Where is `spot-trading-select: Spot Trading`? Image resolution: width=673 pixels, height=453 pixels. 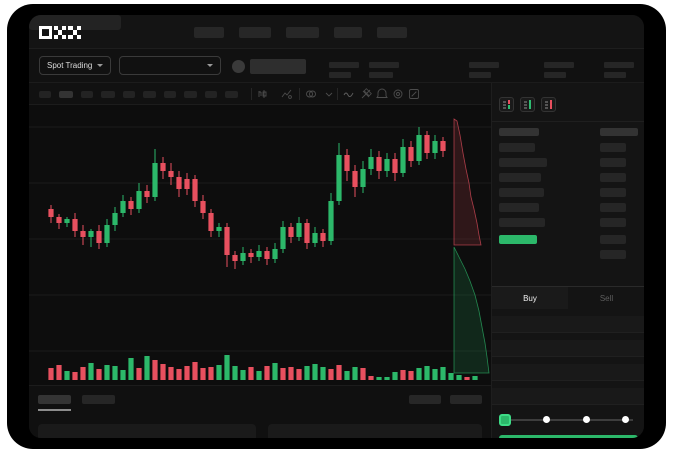 spot-trading-select: Spot Trading is located at coordinates (75, 65).